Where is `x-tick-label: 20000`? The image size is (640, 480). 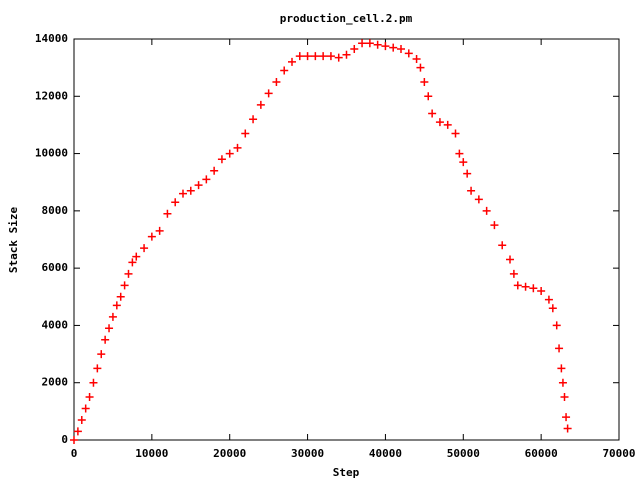 x-tick-label: 20000 is located at coordinates (229, 453).